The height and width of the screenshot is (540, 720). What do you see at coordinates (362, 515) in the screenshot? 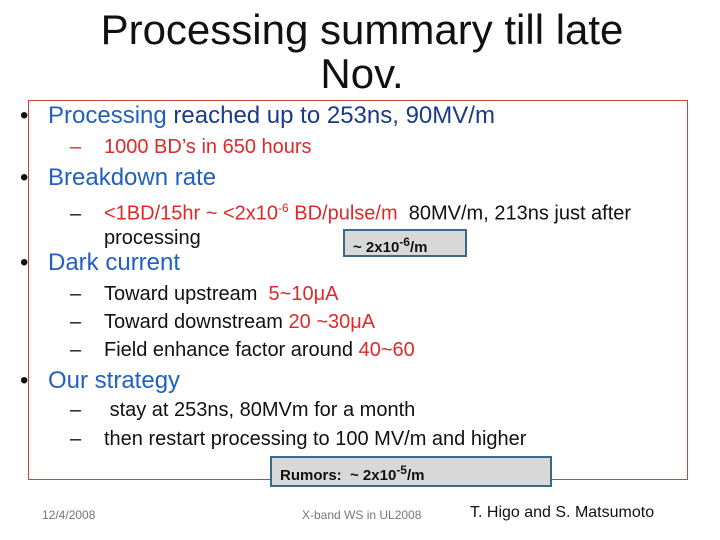
I see `footer-event: X-band WS in UL2008` at bounding box center [362, 515].